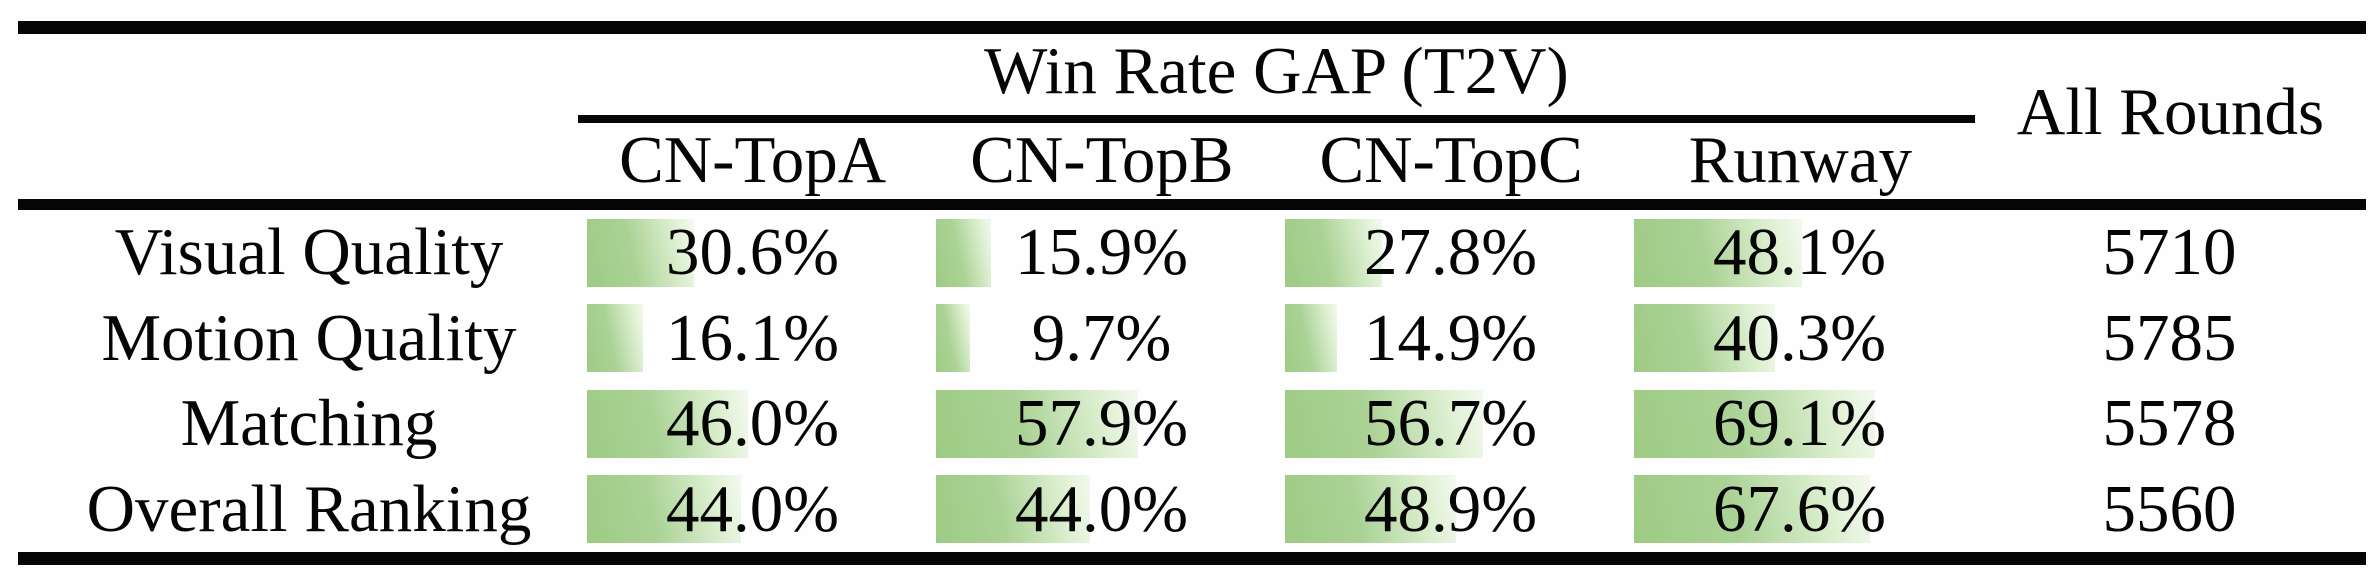  I want to click on win-rate-value: 16.1%, so click(752, 337).